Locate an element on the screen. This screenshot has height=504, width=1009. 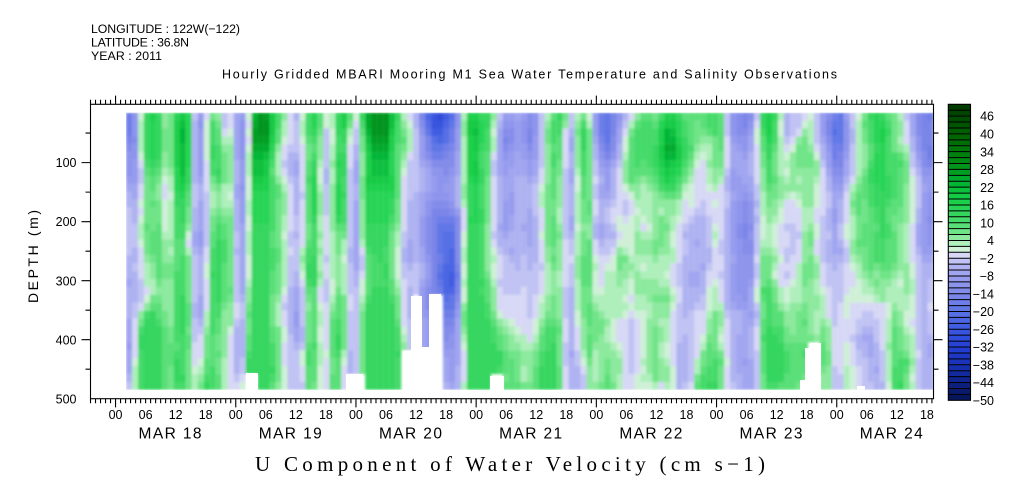
svg-text: 4 is located at coordinates (990, 241).